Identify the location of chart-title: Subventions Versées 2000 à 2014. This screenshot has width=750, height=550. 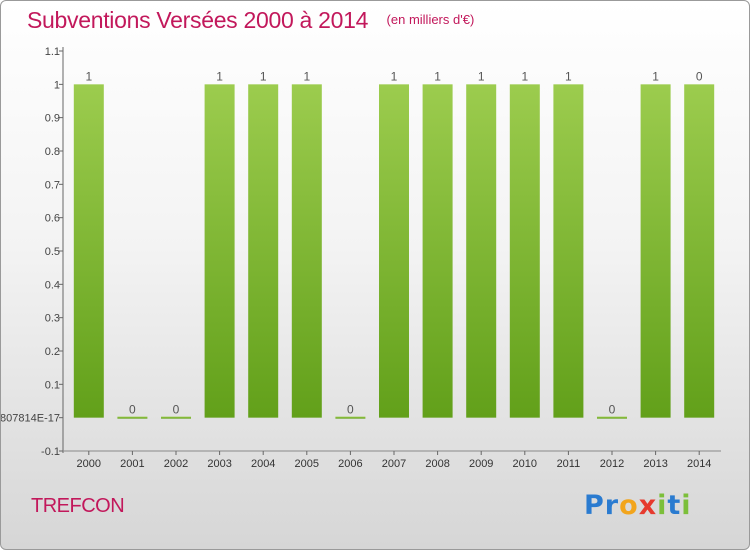
(198, 20).